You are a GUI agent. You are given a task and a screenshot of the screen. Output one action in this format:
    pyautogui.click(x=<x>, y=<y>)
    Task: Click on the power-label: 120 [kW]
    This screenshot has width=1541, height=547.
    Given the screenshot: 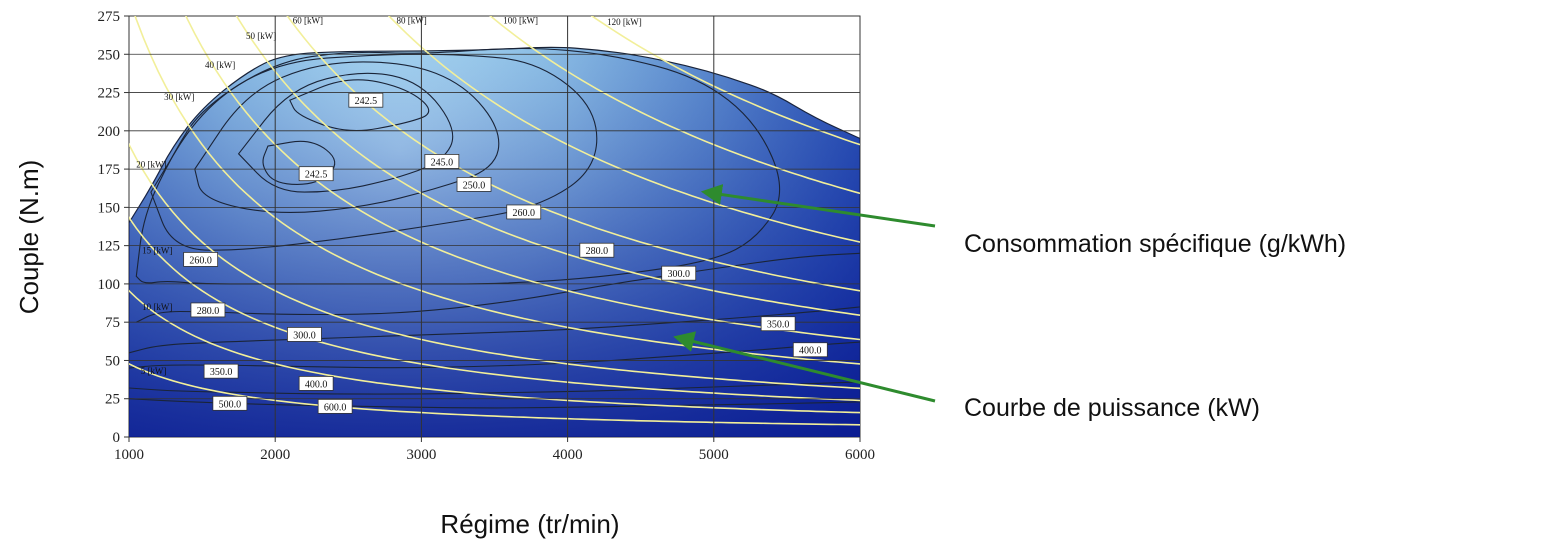 What is the action you would take?
    pyautogui.click(x=624, y=22)
    